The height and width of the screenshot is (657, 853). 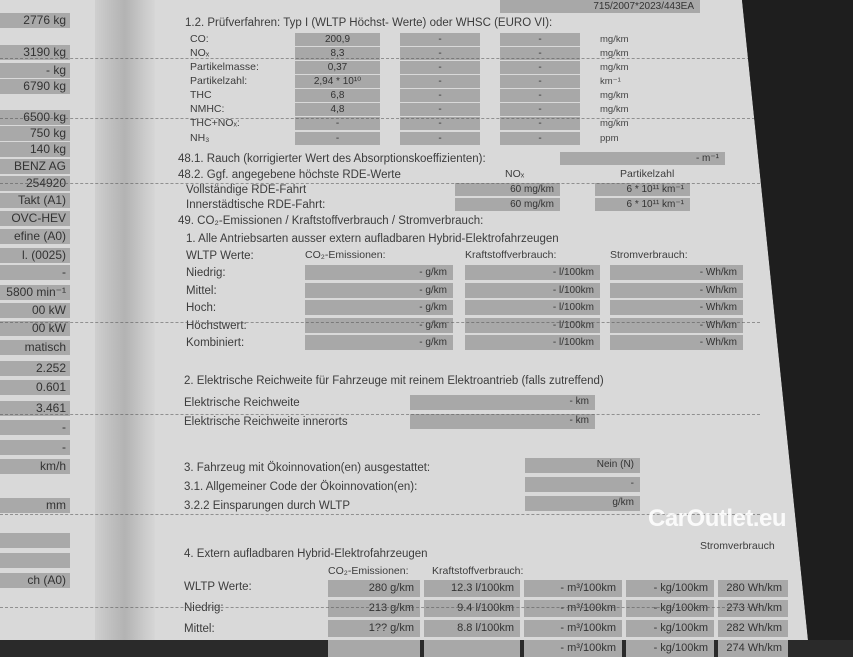 What do you see at coordinates (201, 308) in the screenshot?
I see `wltp-row-label: Hoch:` at bounding box center [201, 308].